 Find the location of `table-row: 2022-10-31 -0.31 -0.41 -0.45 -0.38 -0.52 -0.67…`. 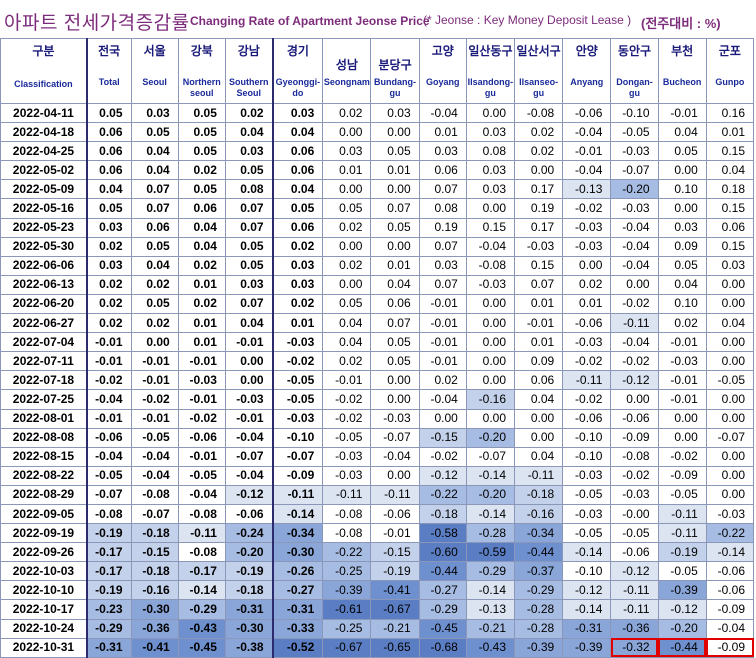

table-row: 2022-10-31 -0.31 -0.41 -0.45 -0.38 -0.52 -0.67… is located at coordinates (377, 647).